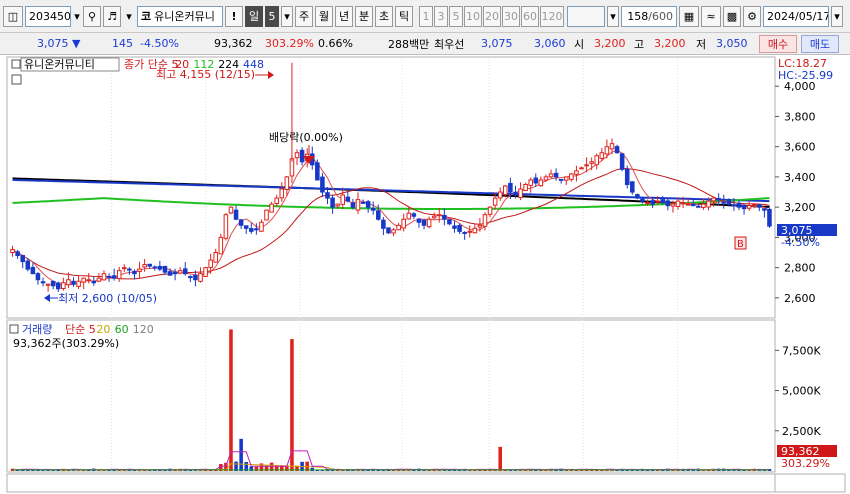 The height and width of the screenshot is (494, 850). I want to click on legend-item: 224, so click(228, 64).